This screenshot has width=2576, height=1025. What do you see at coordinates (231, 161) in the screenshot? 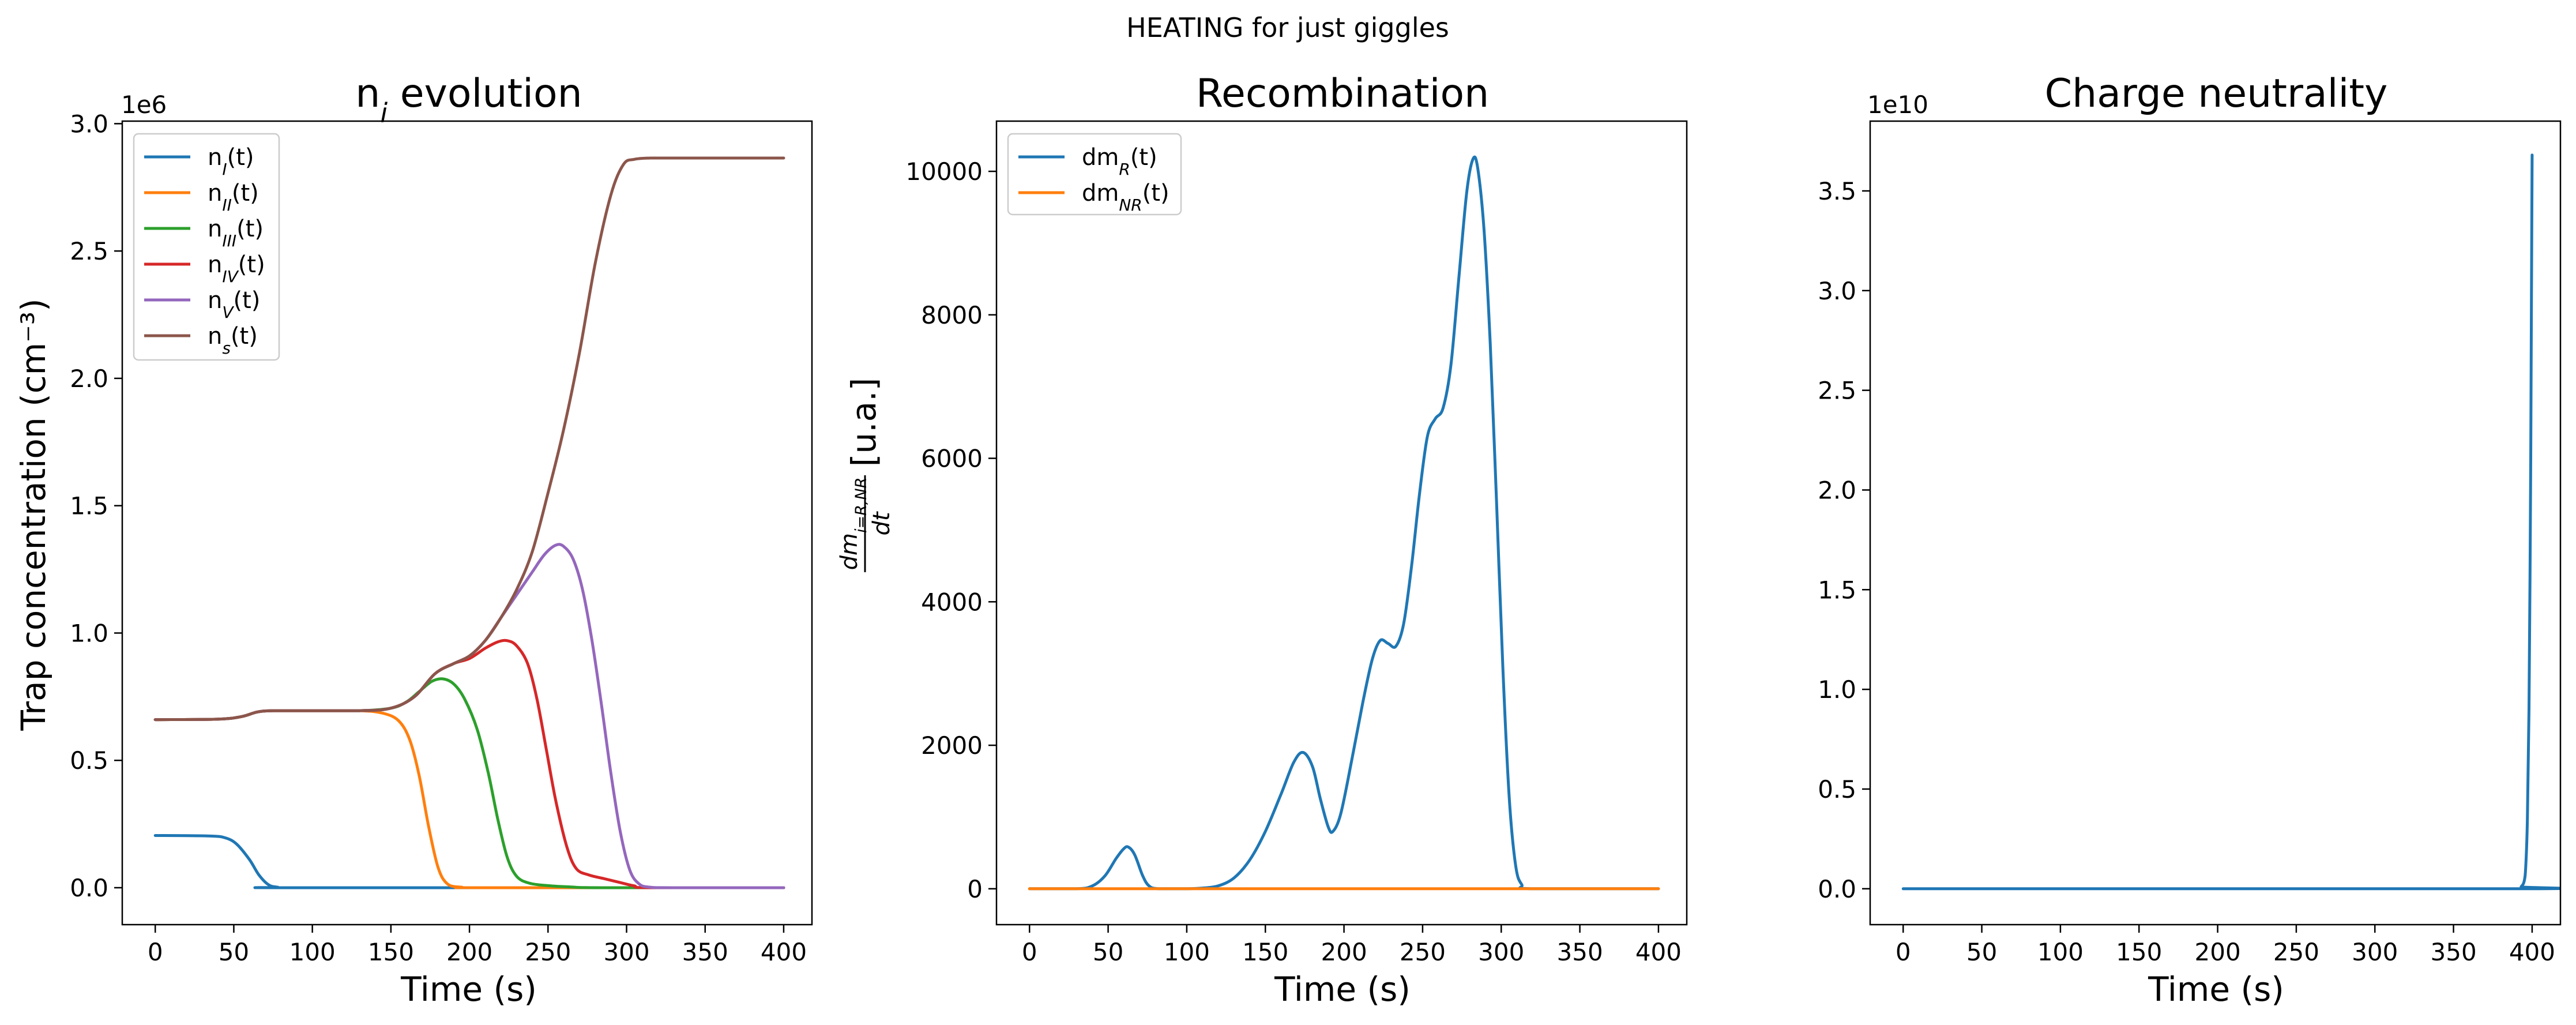
I see `ni-evolution-legend-label: nI(t)` at bounding box center [231, 161].